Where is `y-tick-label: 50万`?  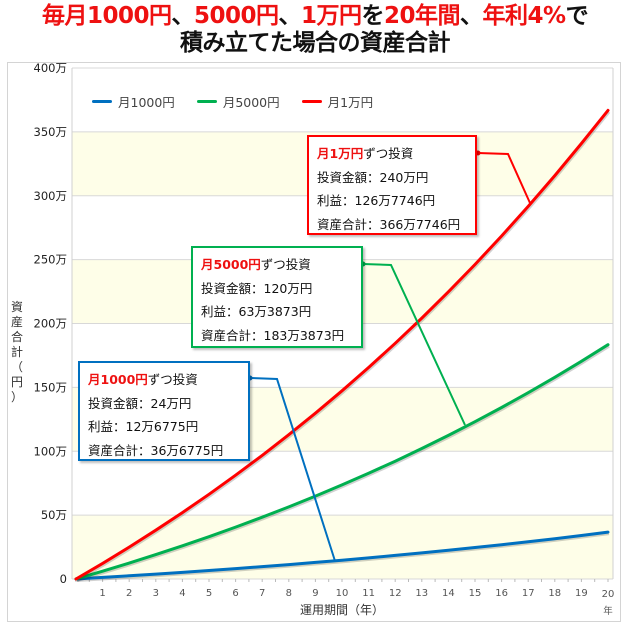
y-tick-label: 50万 is located at coordinates (54, 515).